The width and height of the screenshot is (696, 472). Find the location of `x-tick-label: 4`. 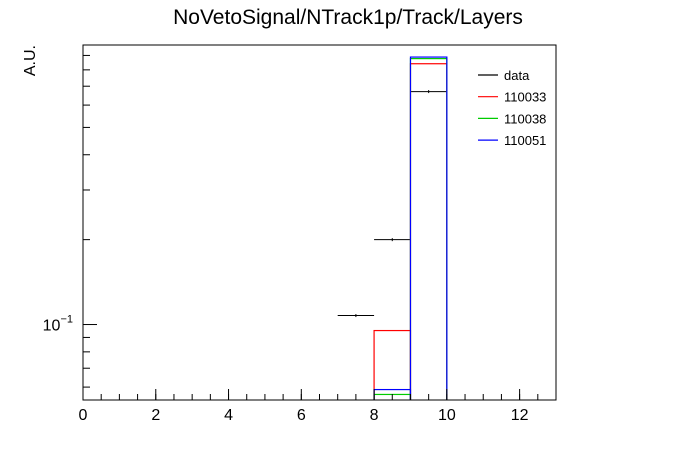

x-tick-label: 4 is located at coordinates (228, 415).